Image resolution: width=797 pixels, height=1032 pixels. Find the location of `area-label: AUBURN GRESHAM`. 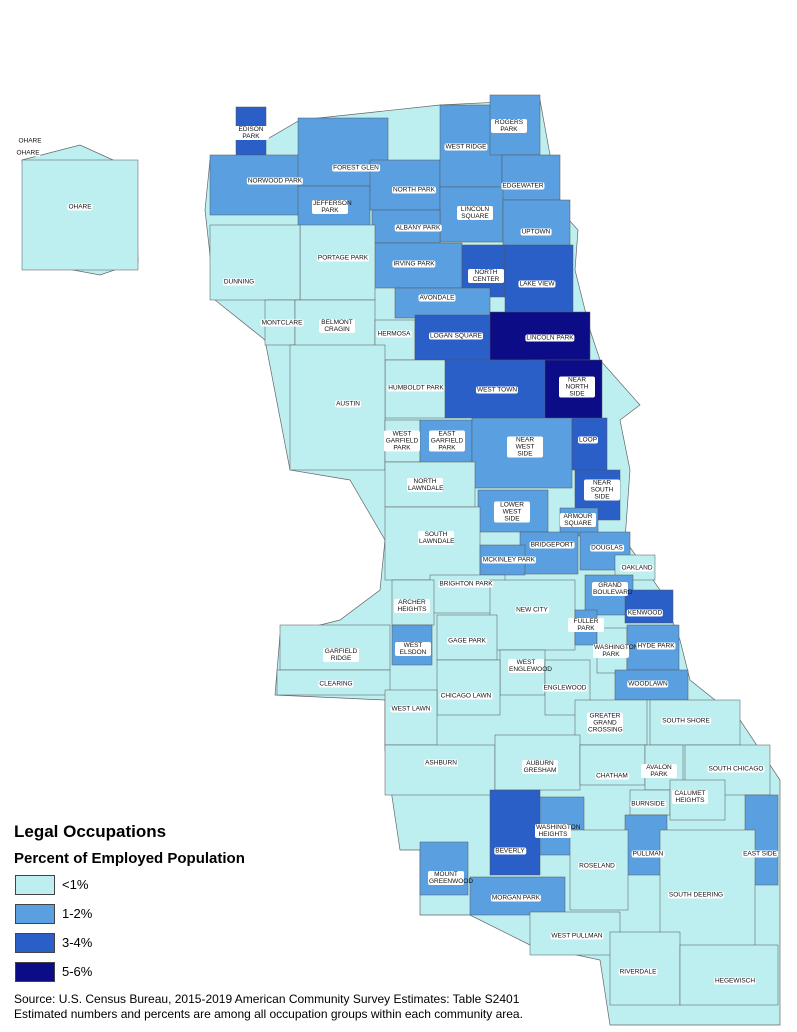

area-label: AUBURN GRESHAM is located at coordinates (540, 767).